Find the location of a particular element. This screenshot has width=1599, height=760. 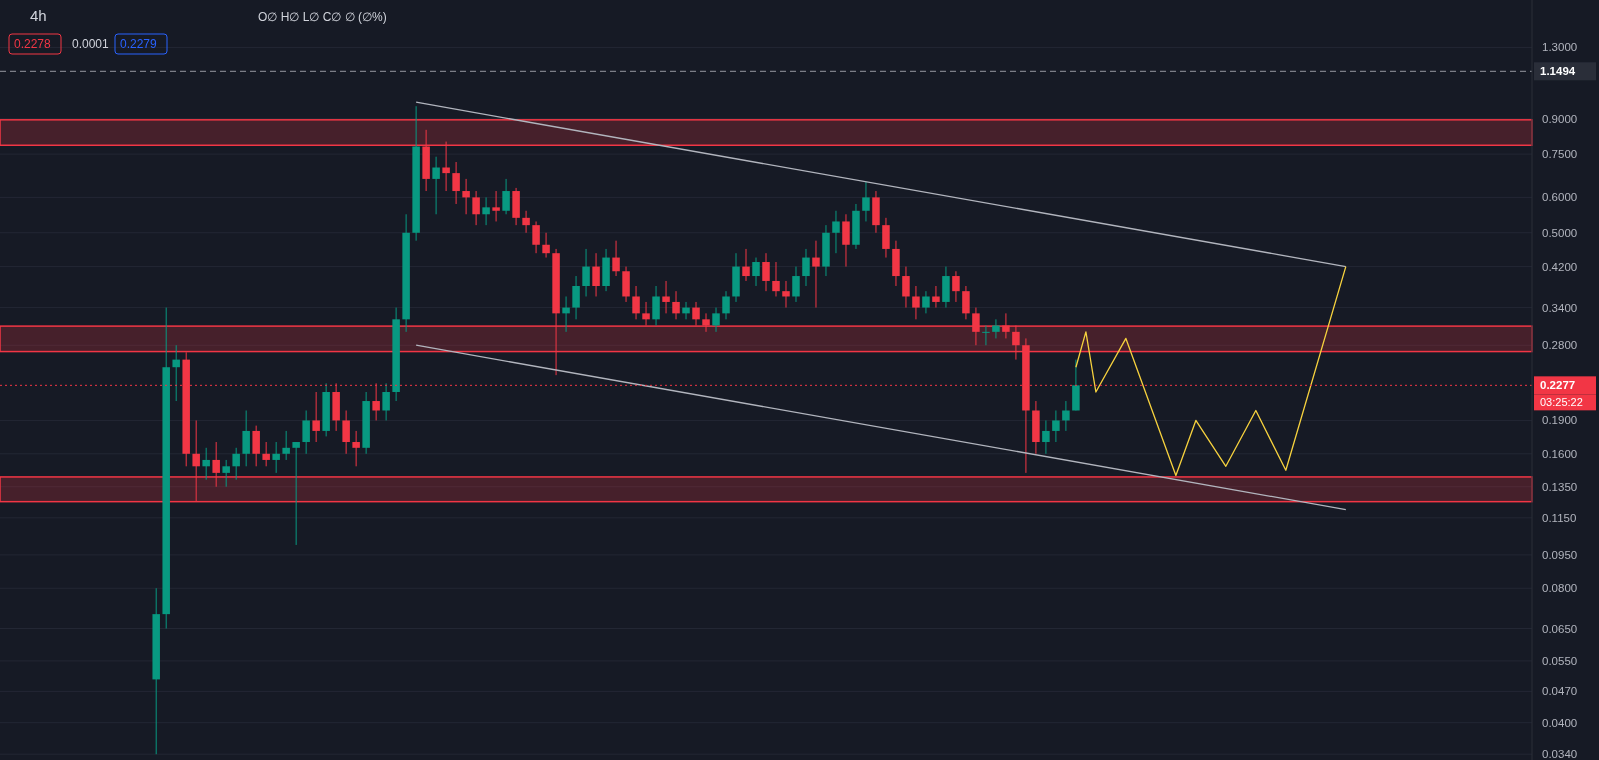

y-tick-label: 0.4200 is located at coordinates (1560, 266).